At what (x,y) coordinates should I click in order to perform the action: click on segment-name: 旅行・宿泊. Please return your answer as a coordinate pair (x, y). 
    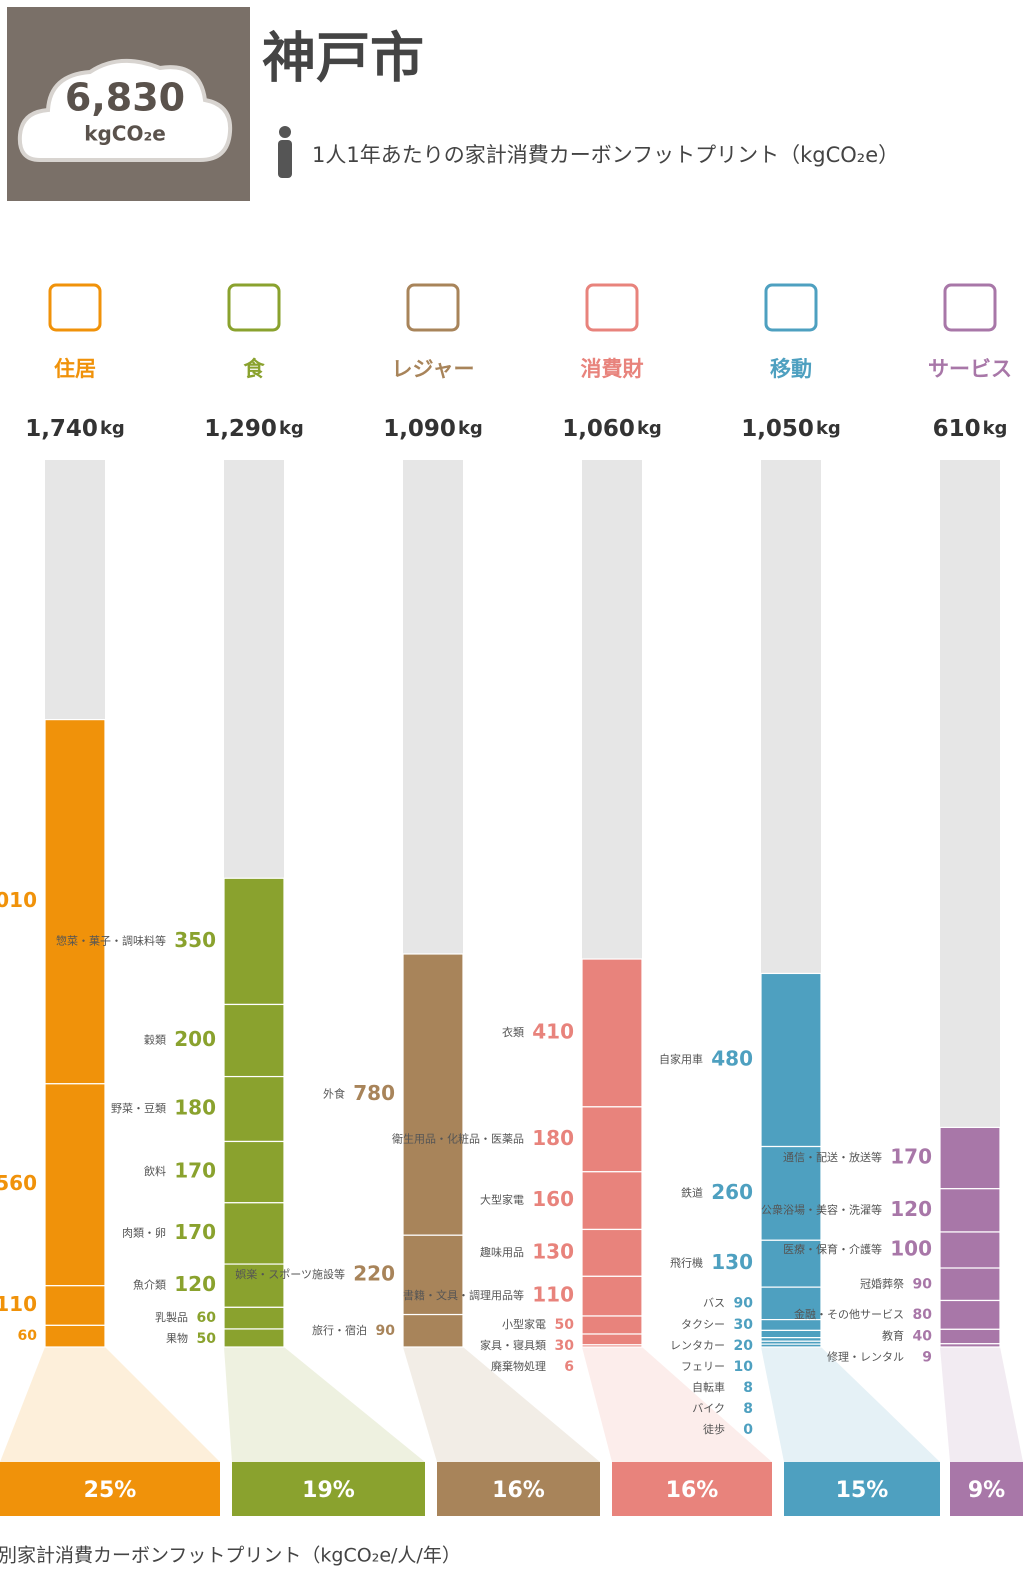
    Looking at the image, I should click on (339, 1330).